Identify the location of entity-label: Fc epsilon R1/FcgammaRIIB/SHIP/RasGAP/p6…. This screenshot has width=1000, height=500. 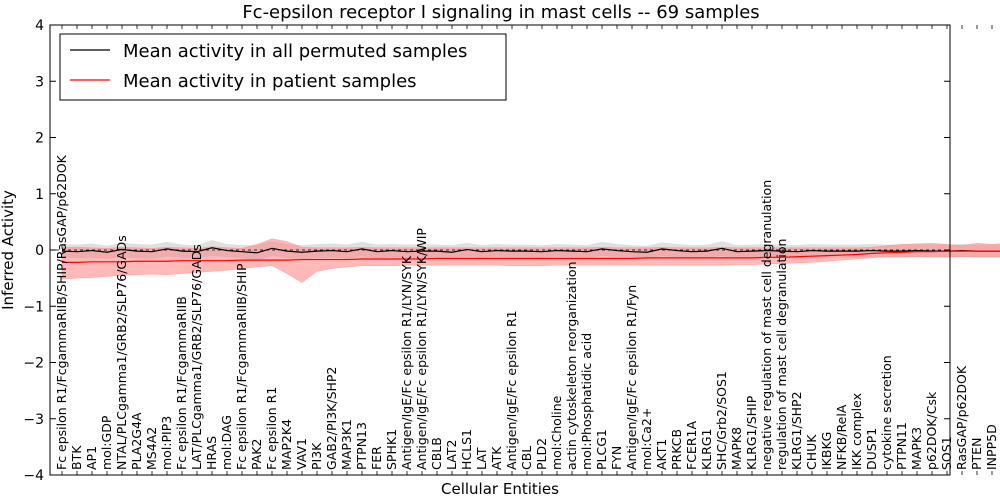
(61, 312).